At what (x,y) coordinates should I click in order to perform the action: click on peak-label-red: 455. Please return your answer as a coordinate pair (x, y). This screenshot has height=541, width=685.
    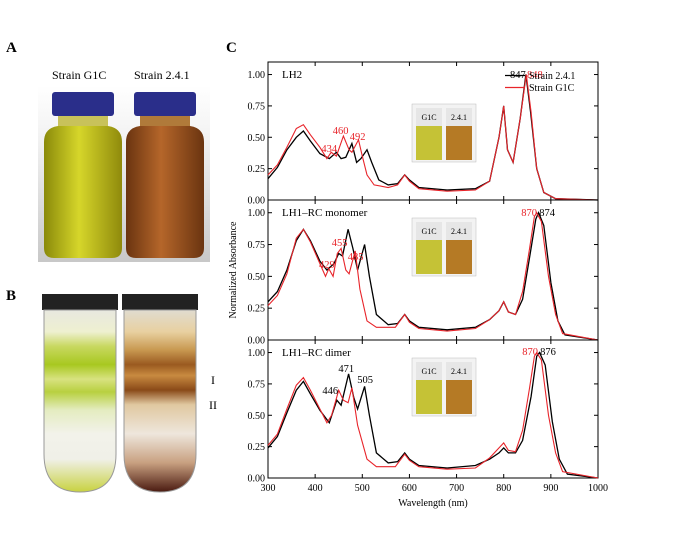
    Looking at the image, I should click on (340, 243).